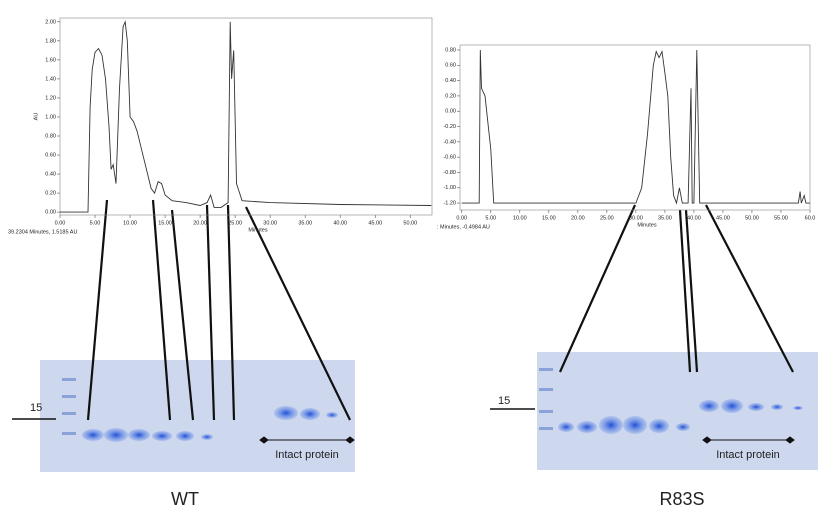  What do you see at coordinates (50, 98) in the screenshot?
I see `y-tick-label: 1.20` at bounding box center [50, 98].